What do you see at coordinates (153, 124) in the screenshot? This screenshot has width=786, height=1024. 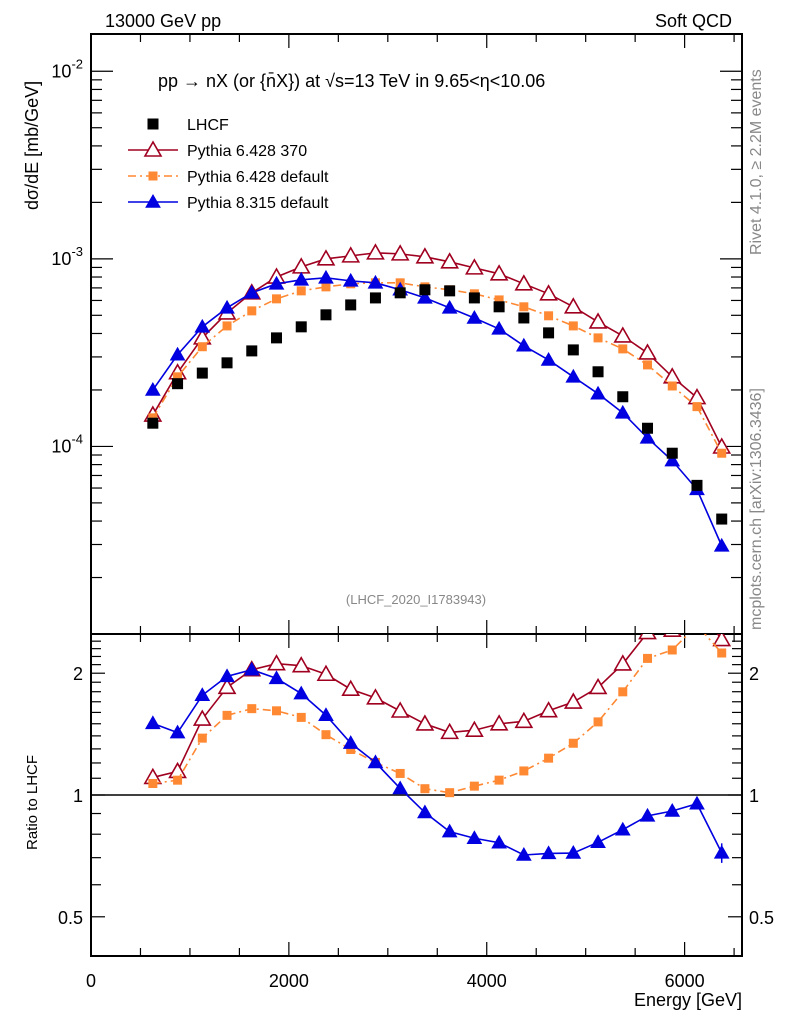 I see `legend-marker-lhcf` at bounding box center [153, 124].